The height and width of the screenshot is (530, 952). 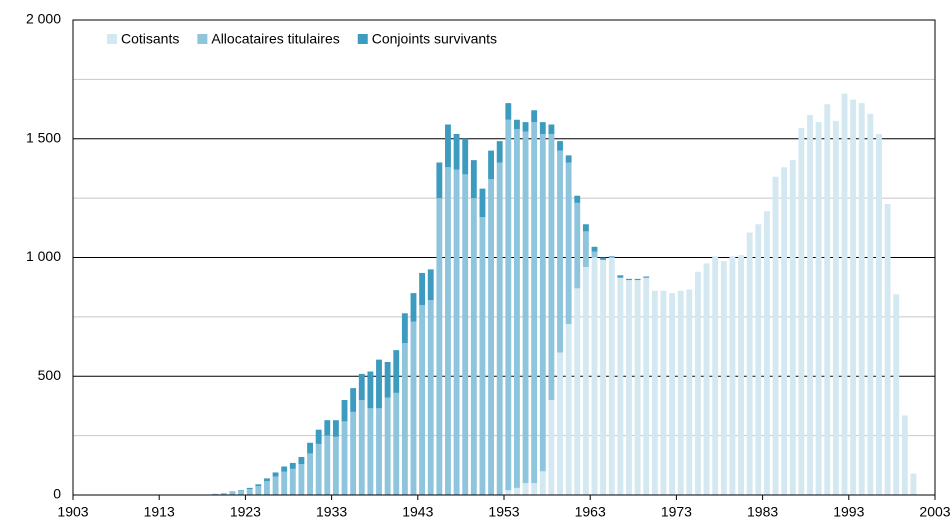 I want to click on legend-label: Cotisants, so click(x=150, y=39).